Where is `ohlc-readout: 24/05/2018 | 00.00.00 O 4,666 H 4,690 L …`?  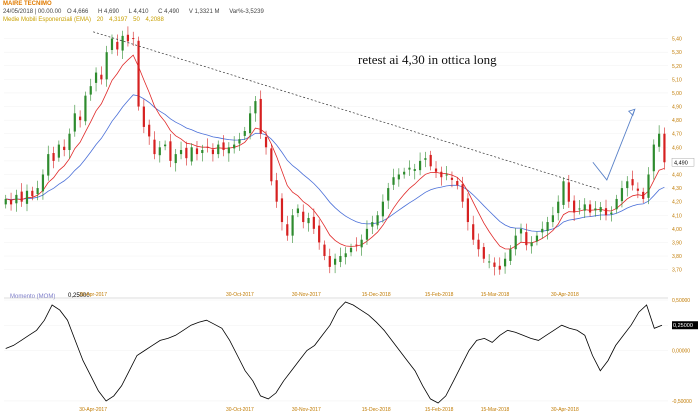
ohlc-readout: 24/05/2018 | 00.00.00 O 4,666 H 4,690 L … is located at coordinates (135, 12).